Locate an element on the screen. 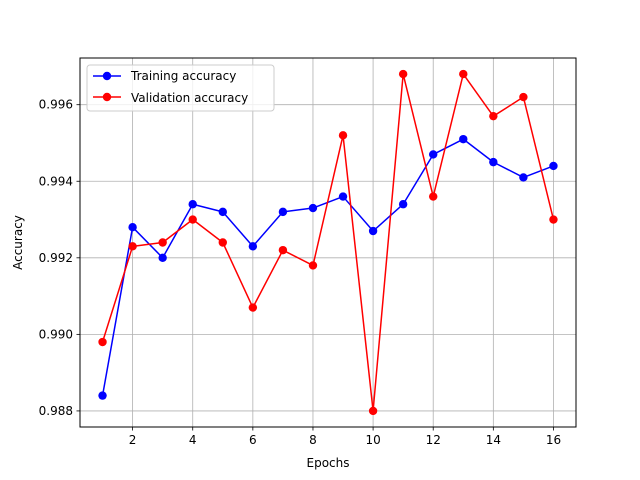 This screenshot has width=640, height=480. y-tick-label: 0.994 is located at coordinates (56, 181).